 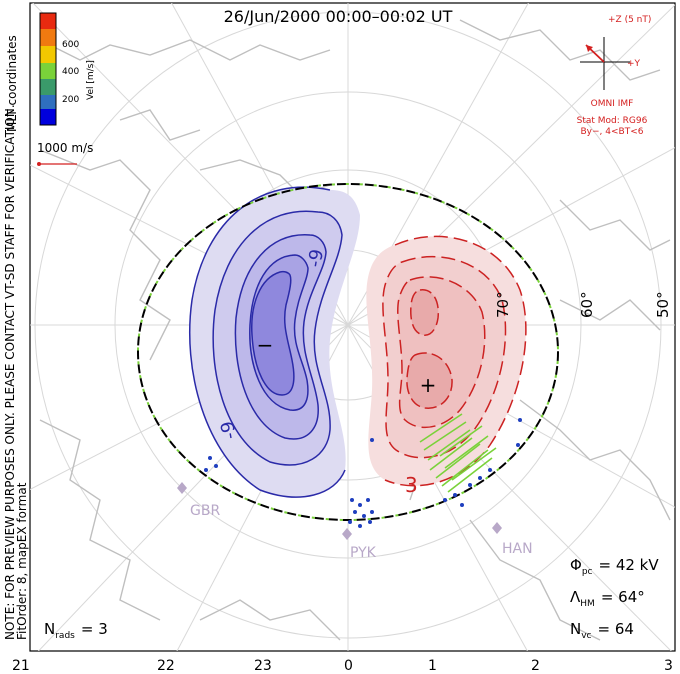 I want to click on stat-n-rads: Nrads = 3, so click(x=76, y=630).